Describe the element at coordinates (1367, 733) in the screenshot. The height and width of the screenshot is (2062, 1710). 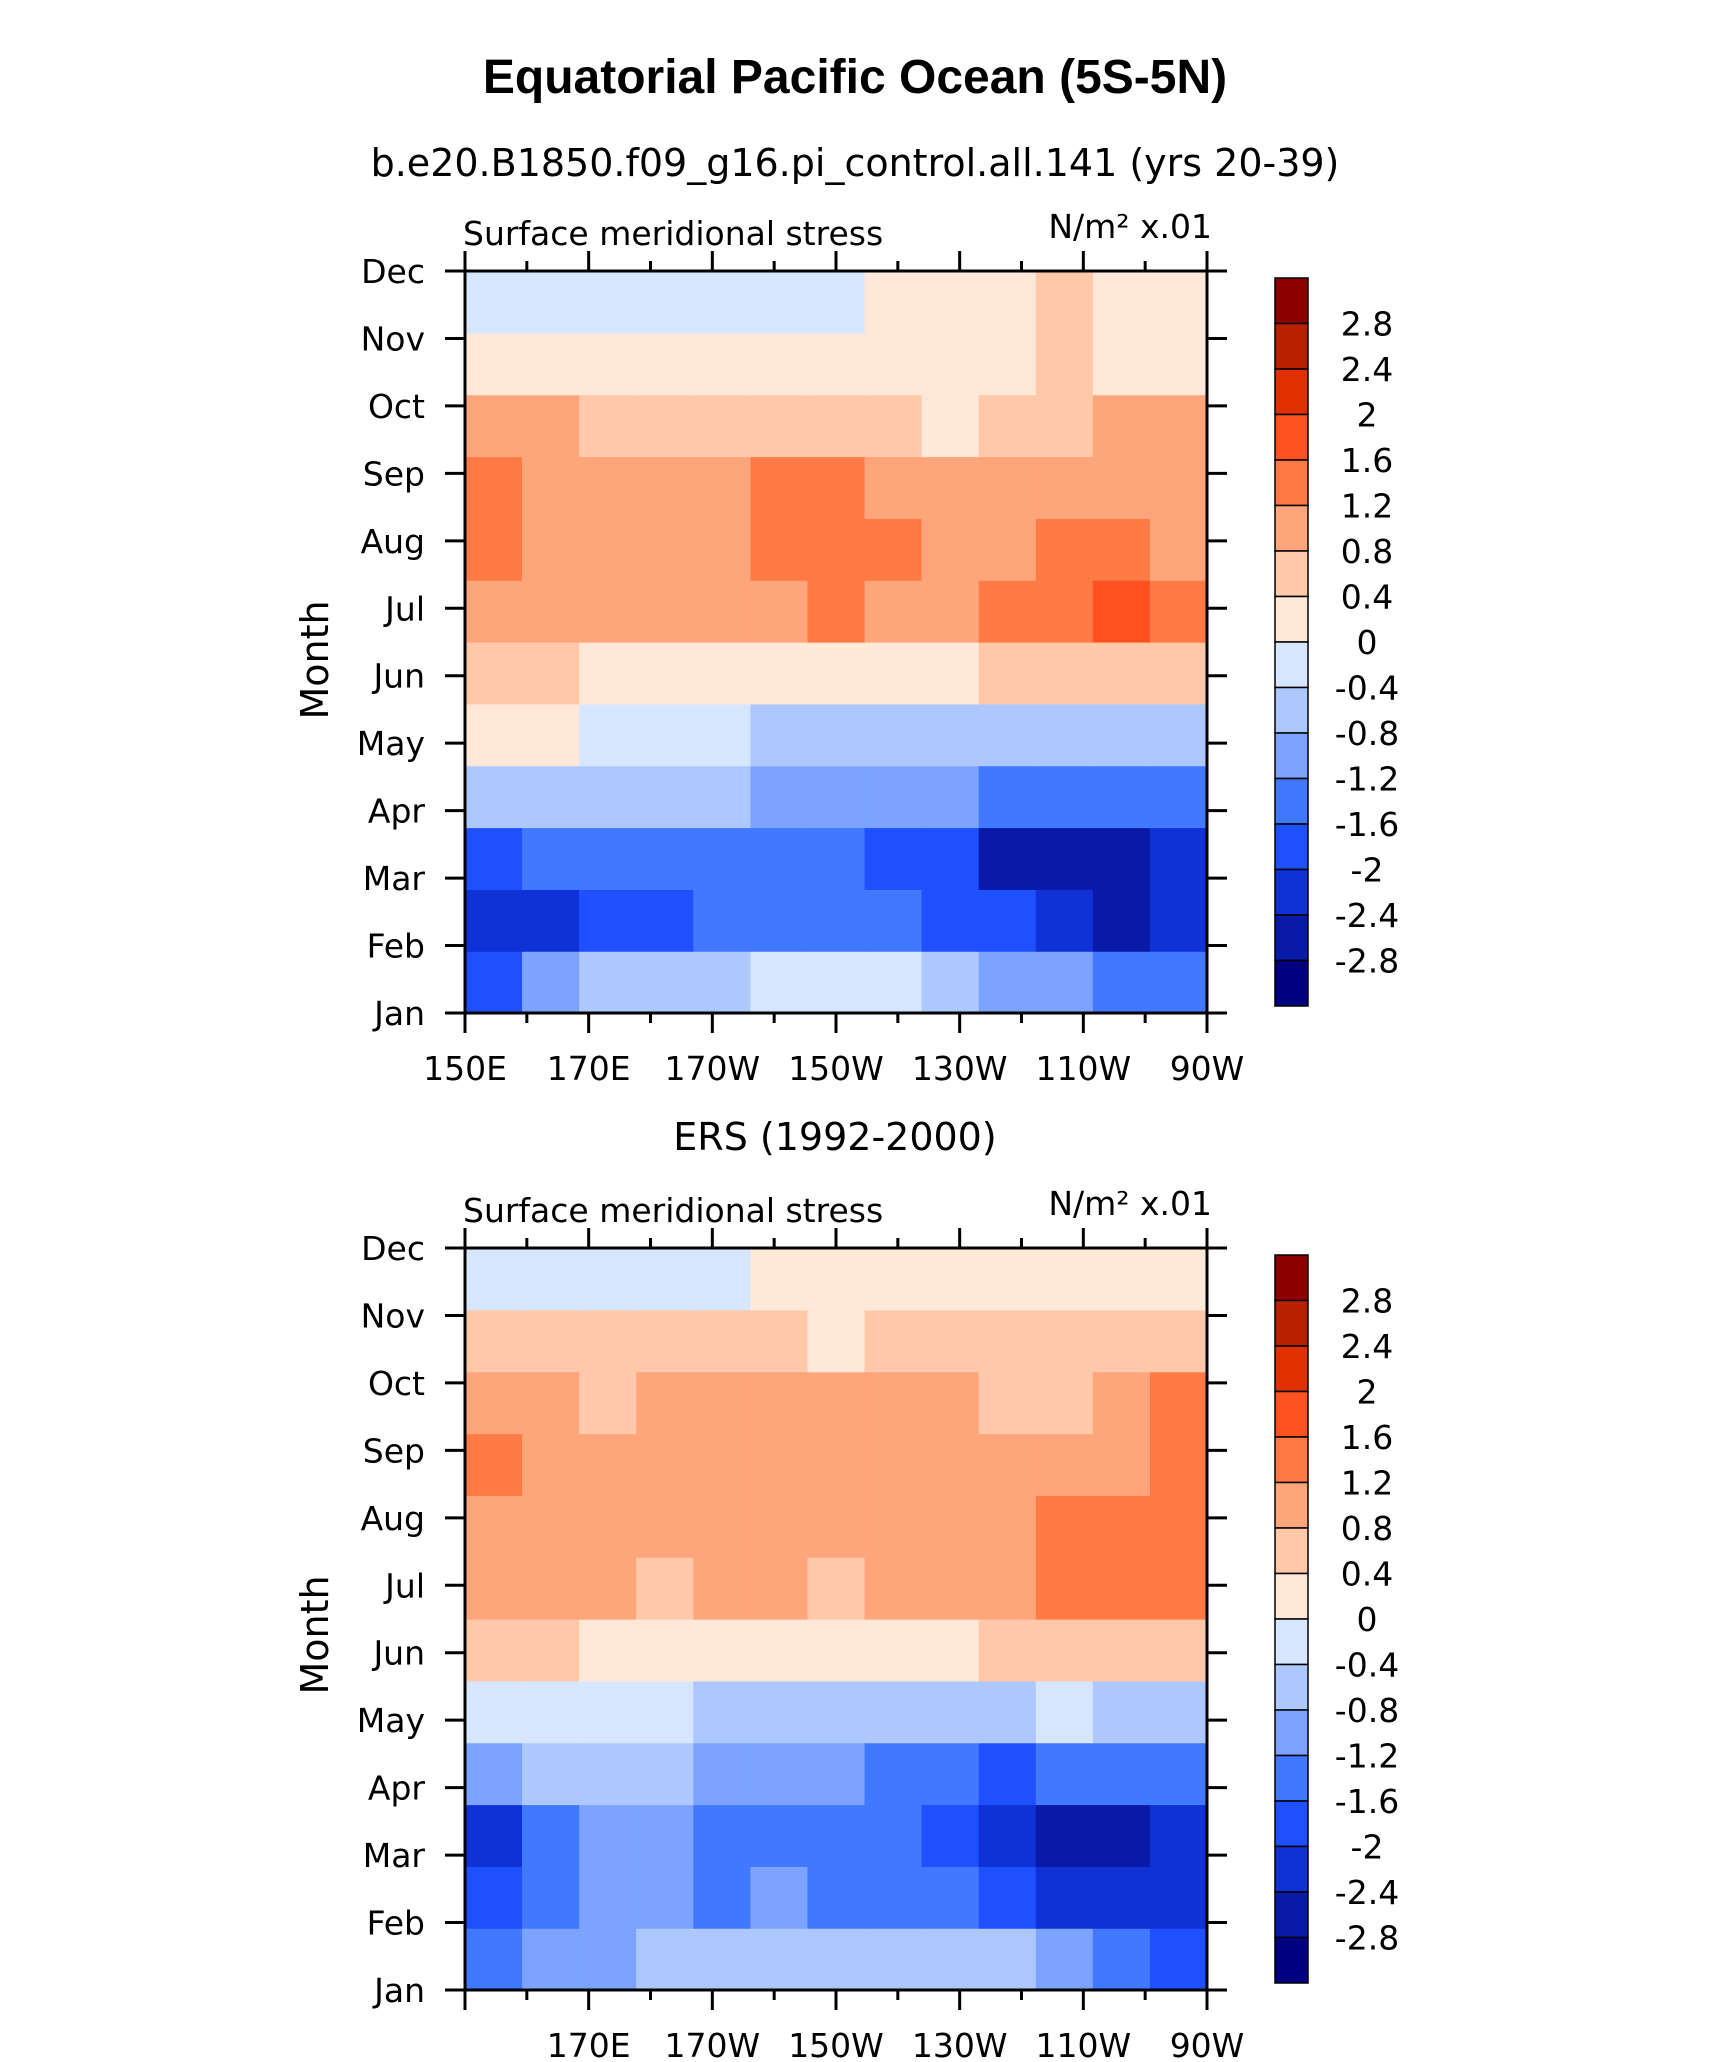
I see `colorbar-label: -0.8` at that location.